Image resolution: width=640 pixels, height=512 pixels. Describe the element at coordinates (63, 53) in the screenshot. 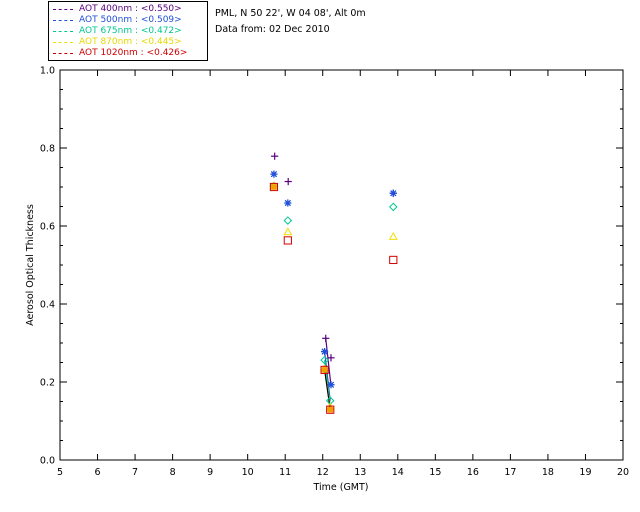

I see `legend-swatch-1020nm` at that location.